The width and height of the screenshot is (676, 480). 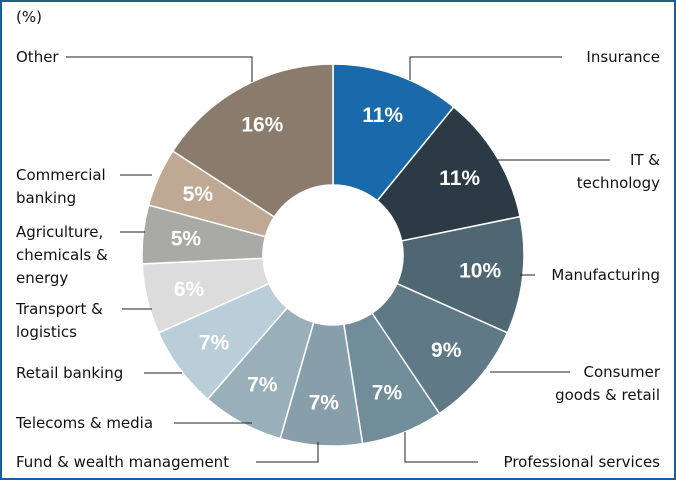 I want to click on value-label: 6%, so click(x=189, y=289).